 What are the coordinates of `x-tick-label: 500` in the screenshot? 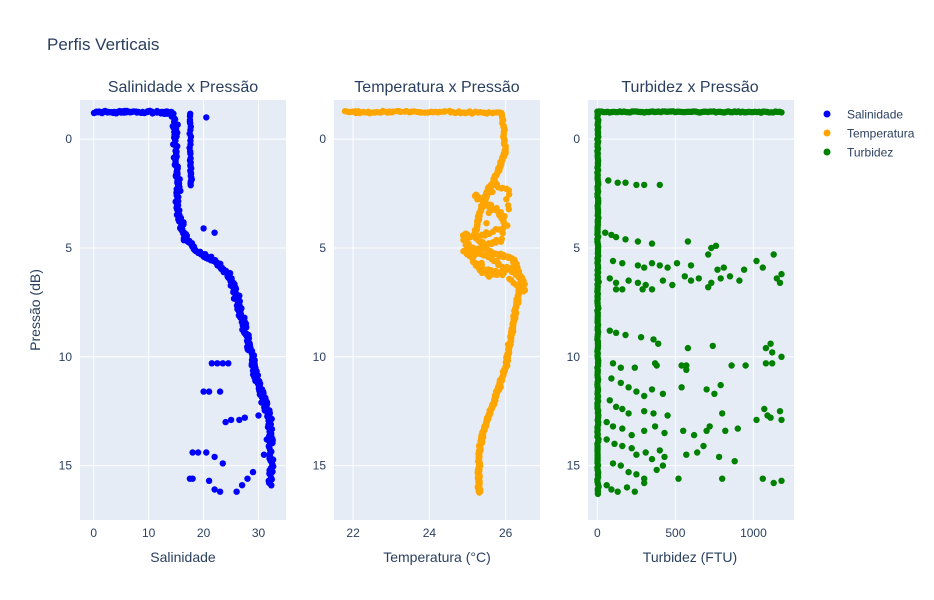 It's located at (675, 533).